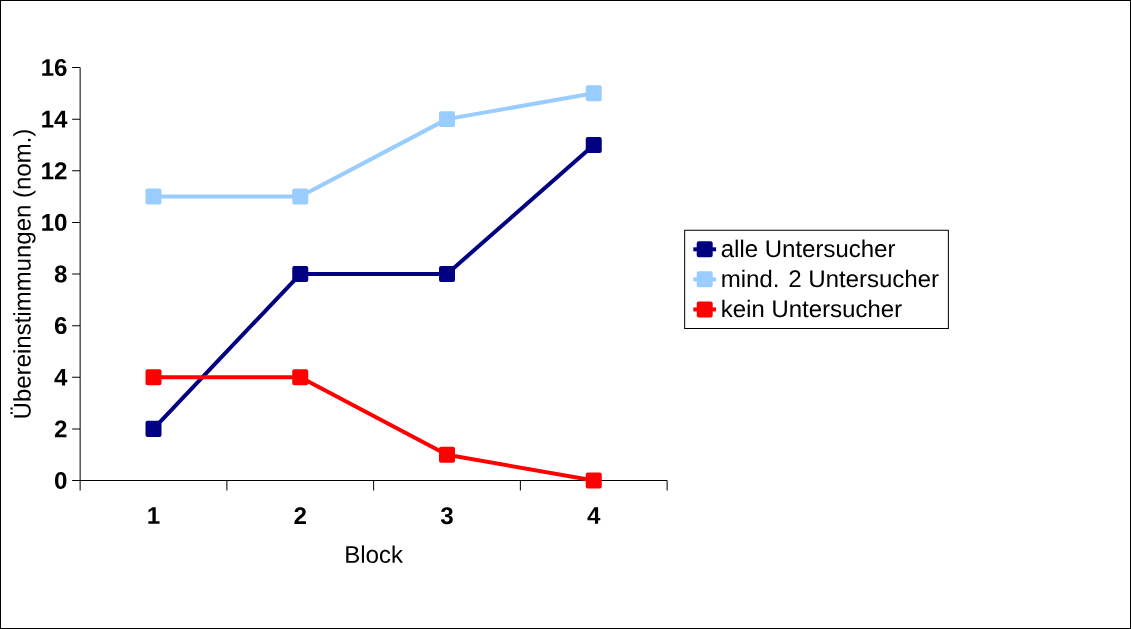 The width and height of the screenshot is (1131, 629). Describe the element at coordinates (375, 554) in the screenshot. I see `x-axis-title: Block` at that location.